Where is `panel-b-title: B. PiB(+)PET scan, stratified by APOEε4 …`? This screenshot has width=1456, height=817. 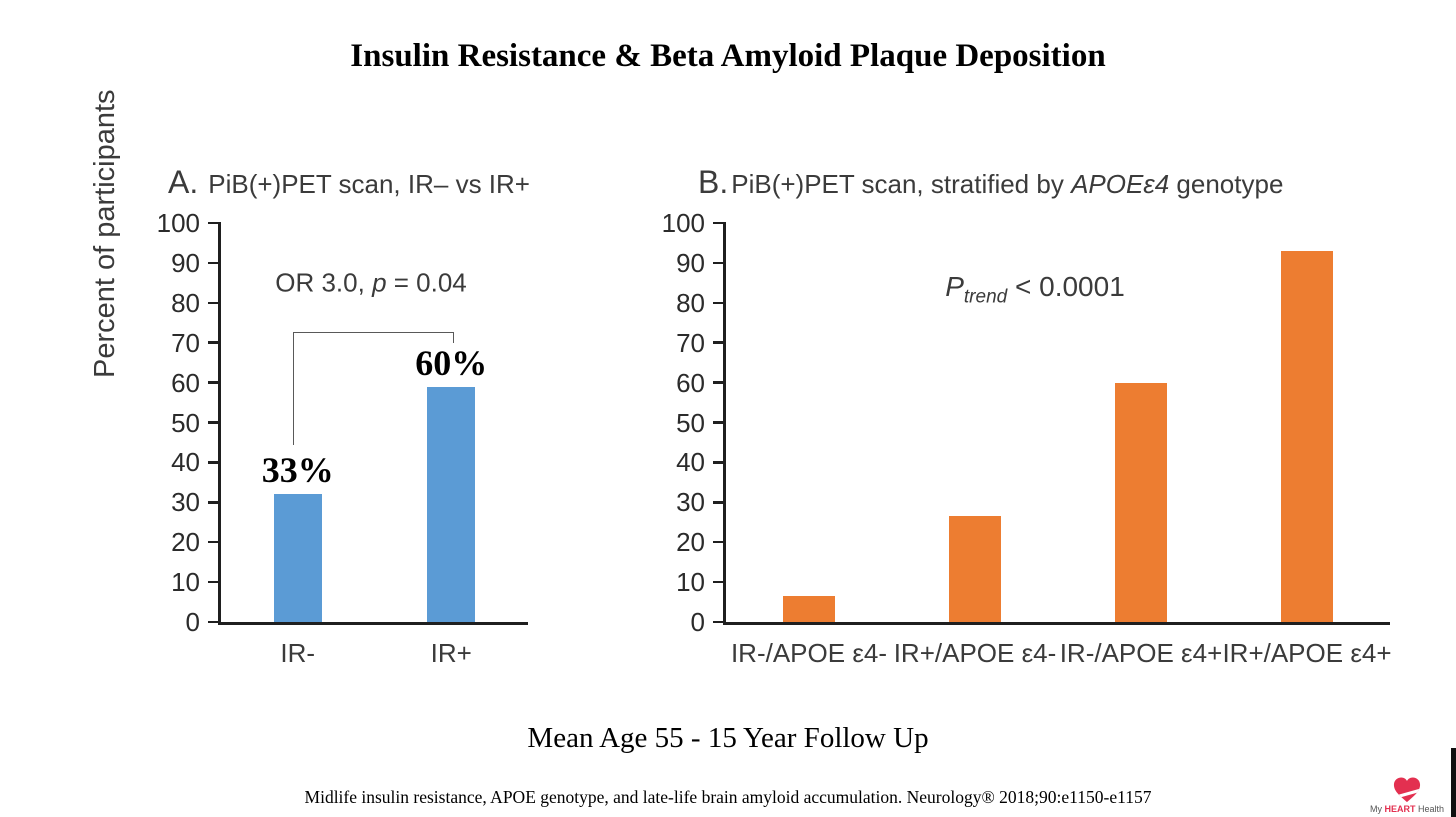
panel-b-title: B. PiB(+)PET scan, stratified by APOEε4 … is located at coordinates (990, 182).